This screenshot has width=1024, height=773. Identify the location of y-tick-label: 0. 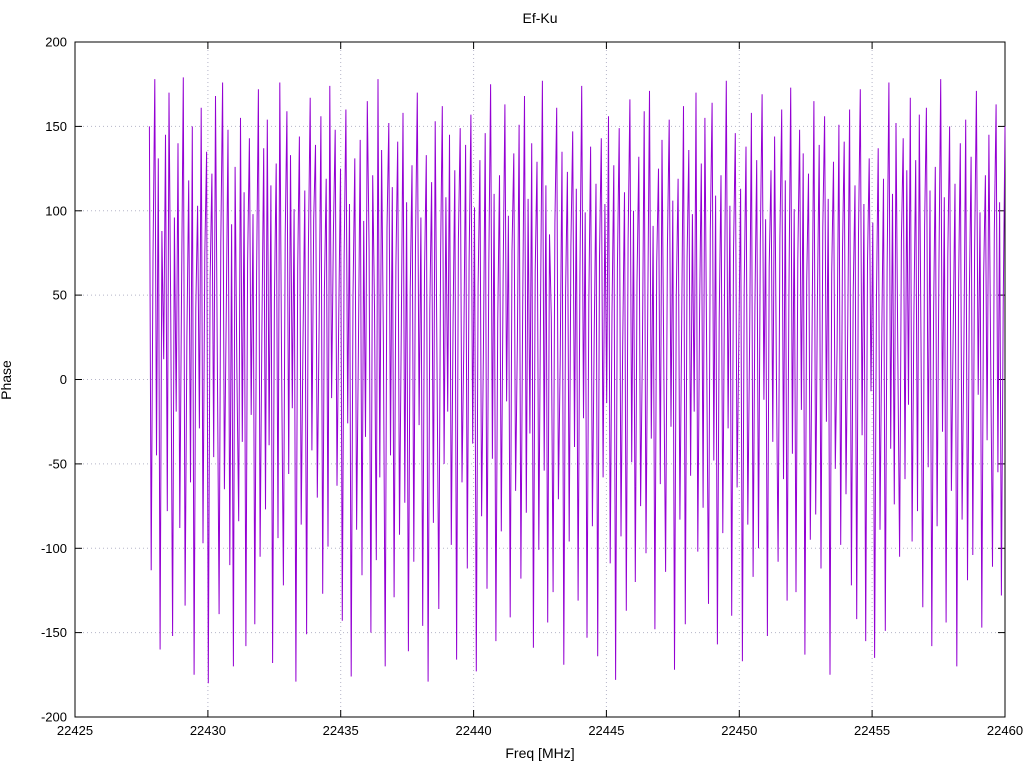
(63, 379).